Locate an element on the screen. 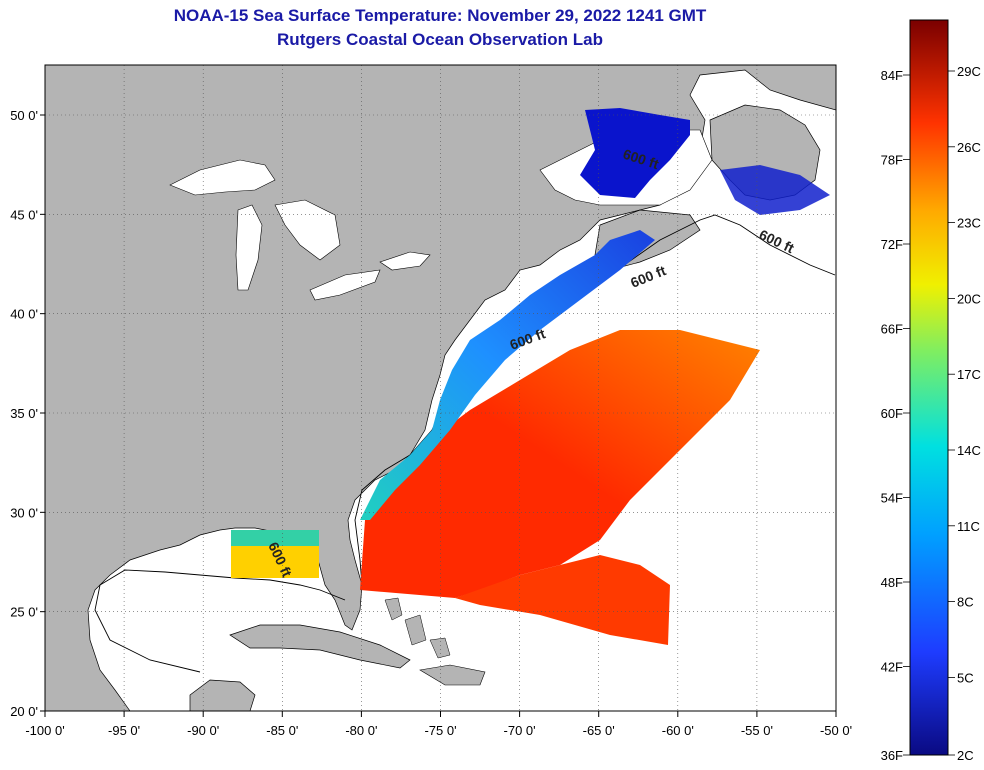 This screenshot has height=770, width=984. colorbar-label-f: 72F is located at coordinates (892, 244).